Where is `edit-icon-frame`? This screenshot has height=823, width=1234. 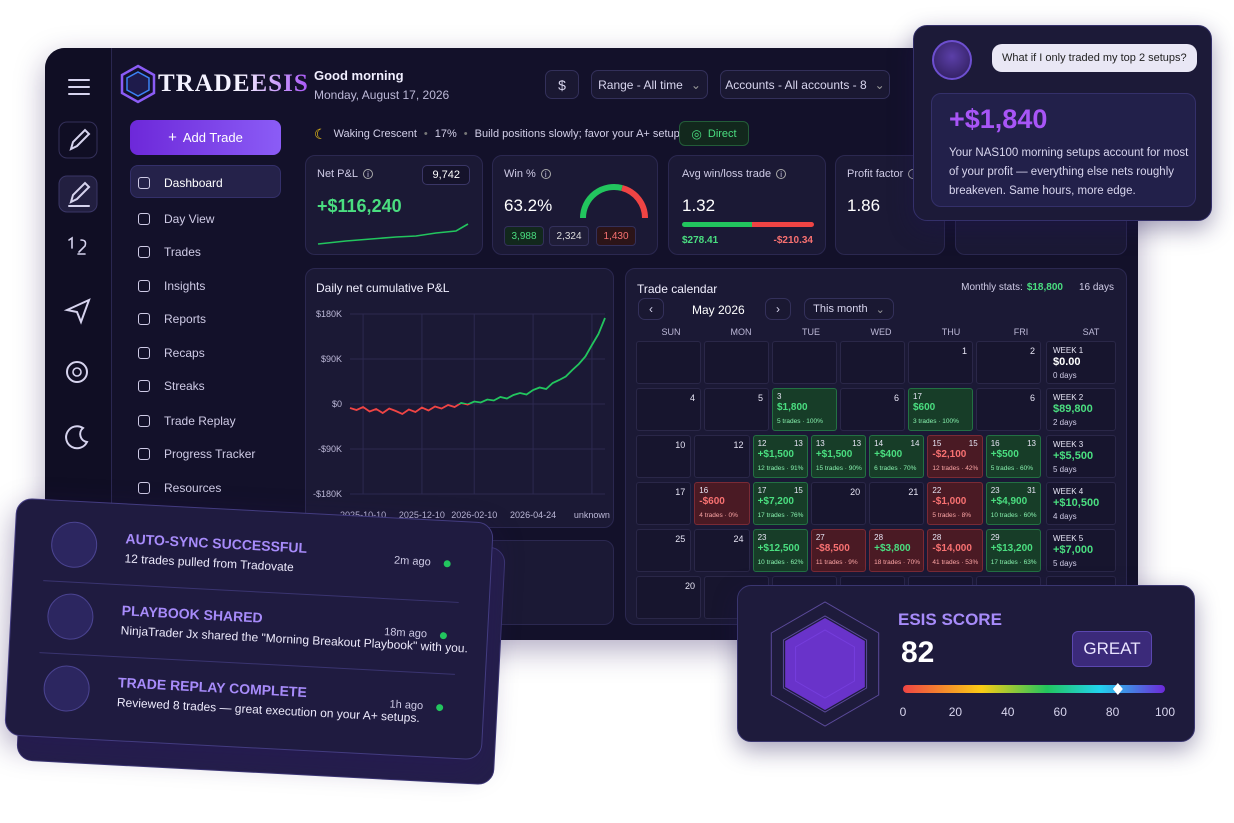 edit-icon-frame is located at coordinates (78, 140).